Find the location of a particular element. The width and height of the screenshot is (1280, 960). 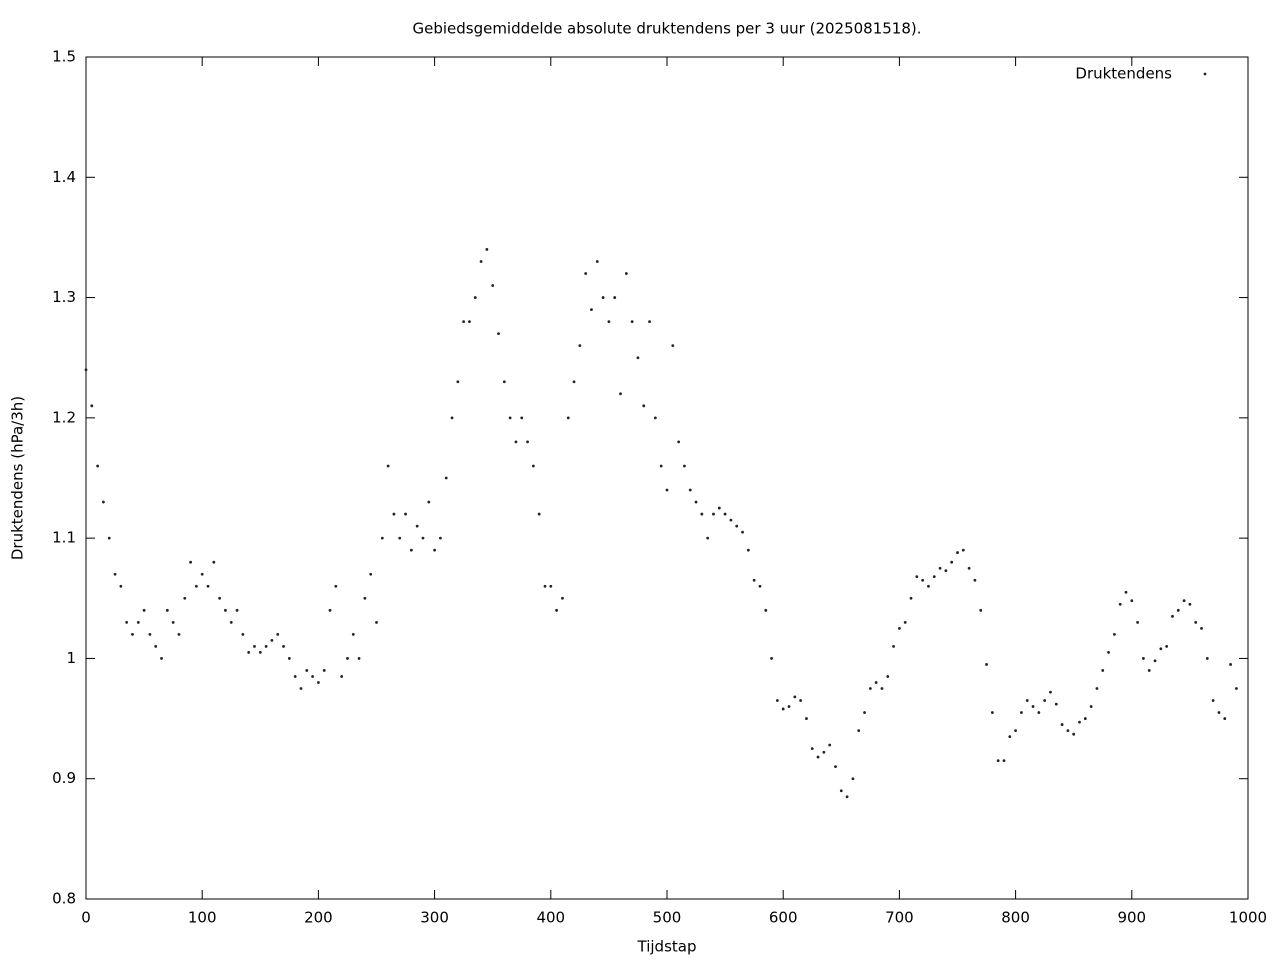

y-tick-label: 1 is located at coordinates (71, 658).